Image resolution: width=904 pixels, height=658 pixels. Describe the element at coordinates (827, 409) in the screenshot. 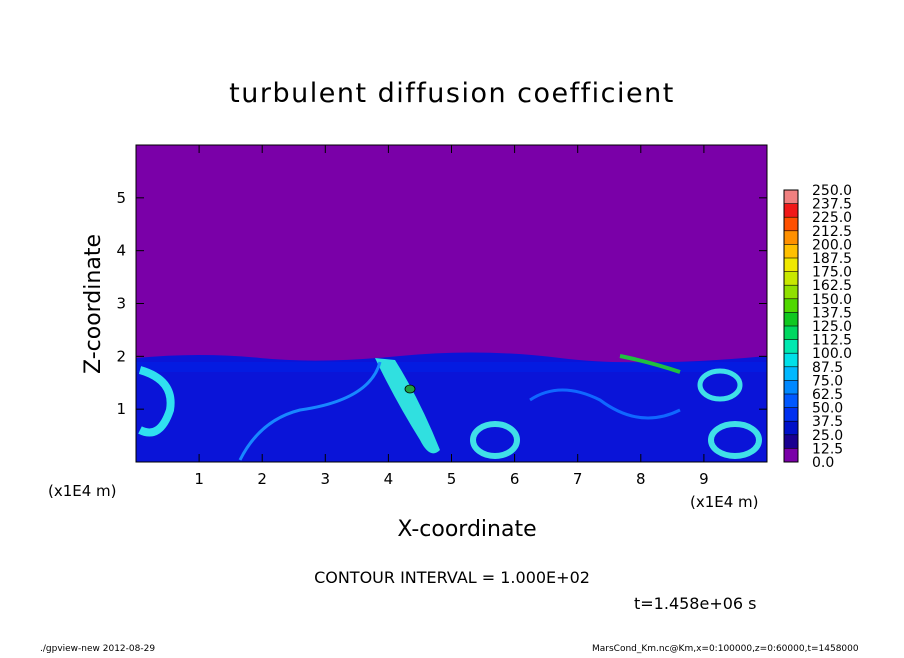

I see `colorbar-label: 50.0` at that location.